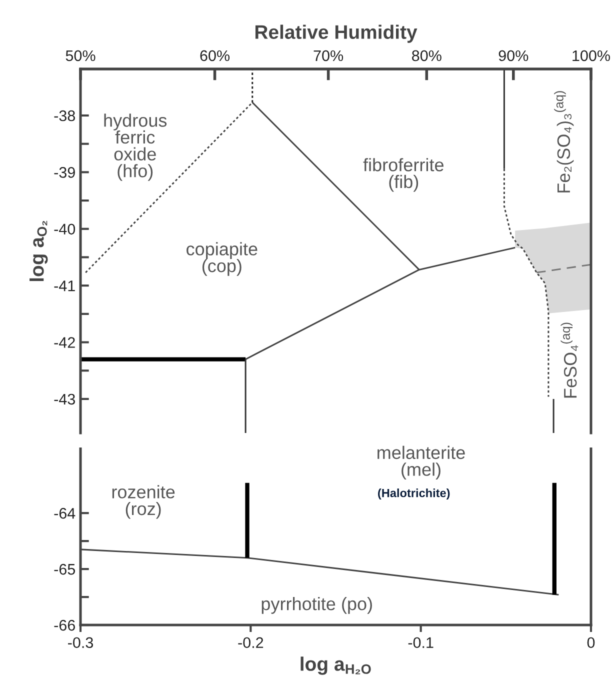 This screenshot has height=690, width=616. I want to click on annotation: rozenite (roz), so click(143, 502).